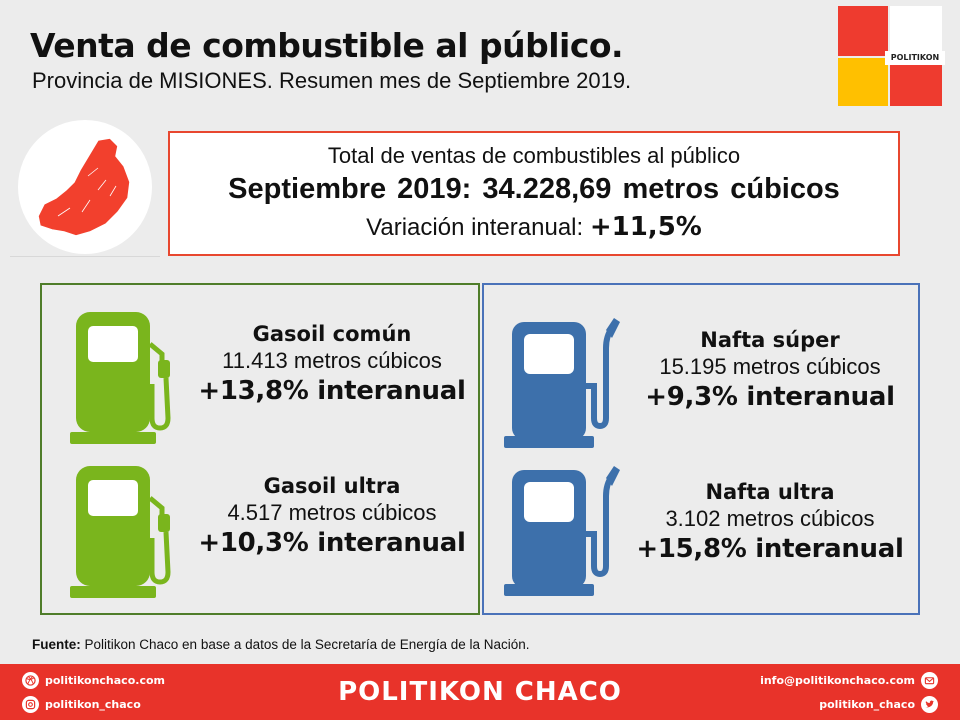 This screenshot has width=960, height=720. Describe the element at coordinates (770, 340) in the screenshot. I see `fuel-name: Nafta súper` at that location.